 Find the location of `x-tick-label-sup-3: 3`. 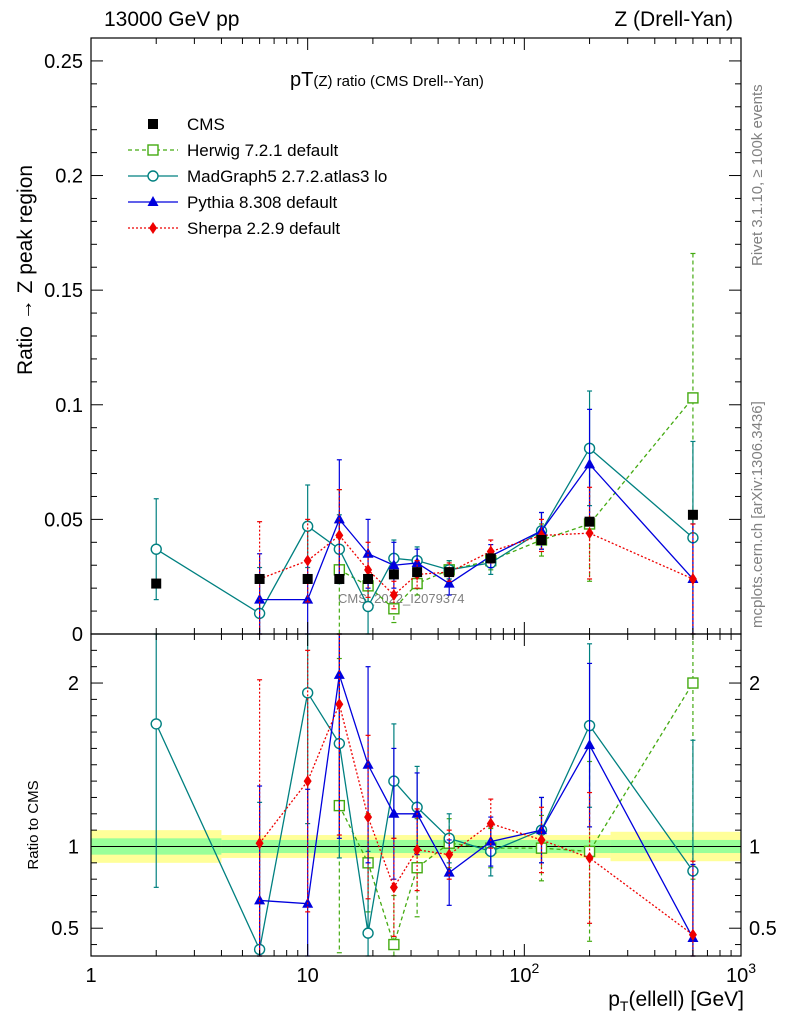

x-tick-label-sup-3: 3 is located at coordinates (752, 968).